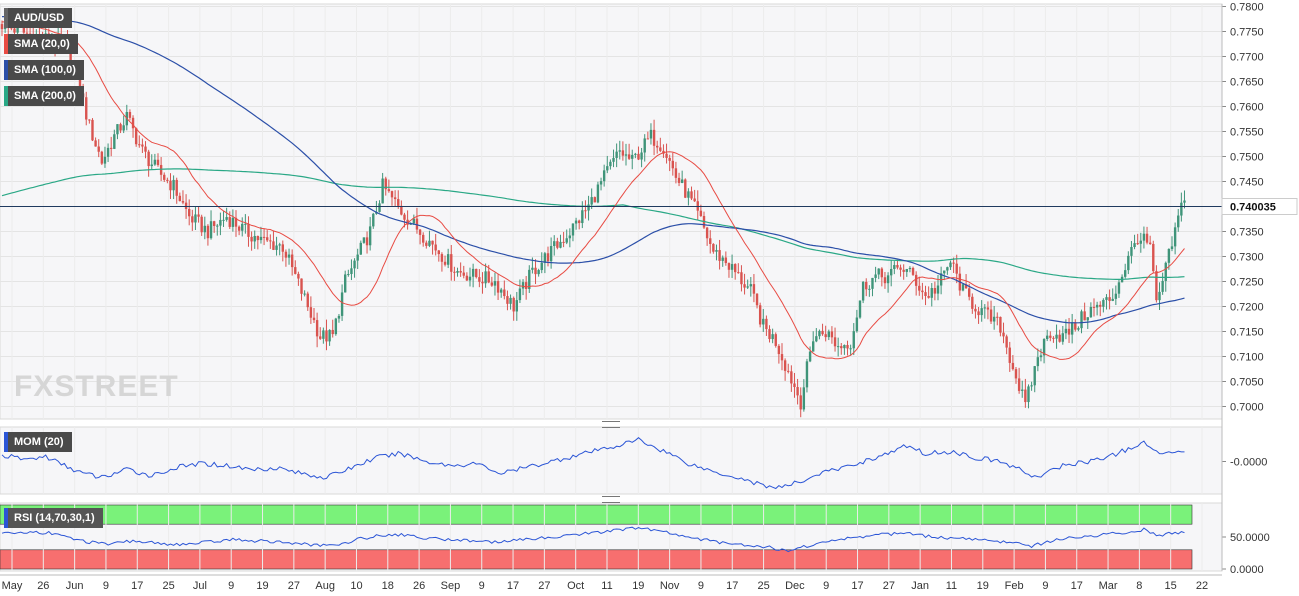  Describe the element at coordinates (1171, 586) in the screenshot. I see `time-tick-label: 15` at that location.